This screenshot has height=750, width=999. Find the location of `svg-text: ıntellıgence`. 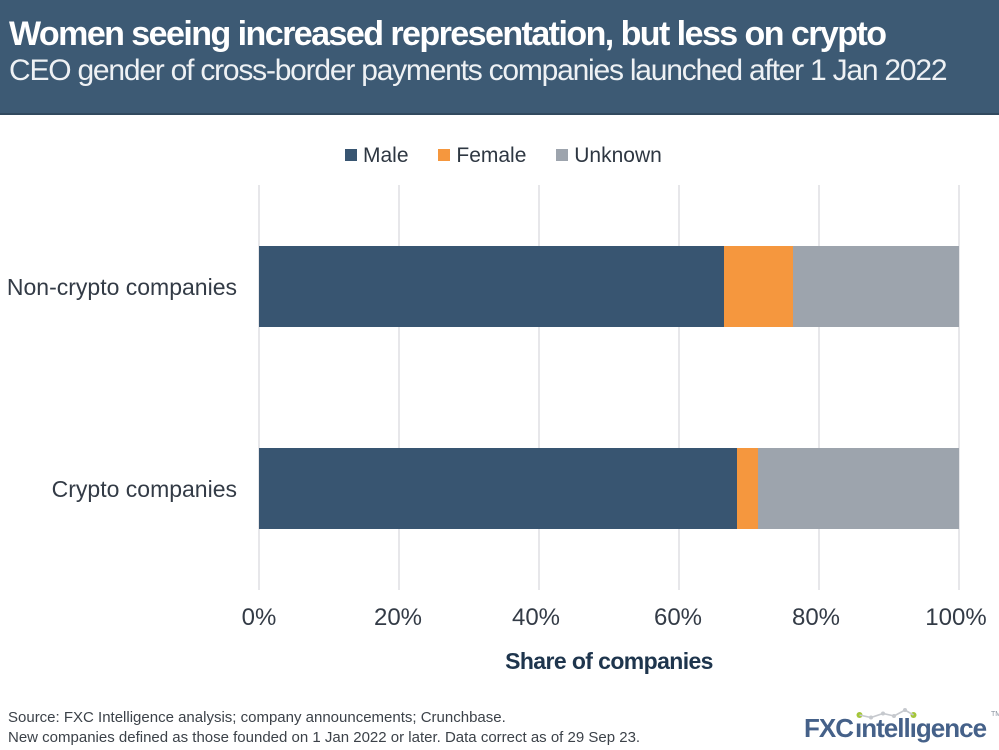

svg-text: ıntellıgence is located at coordinates (921, 728).